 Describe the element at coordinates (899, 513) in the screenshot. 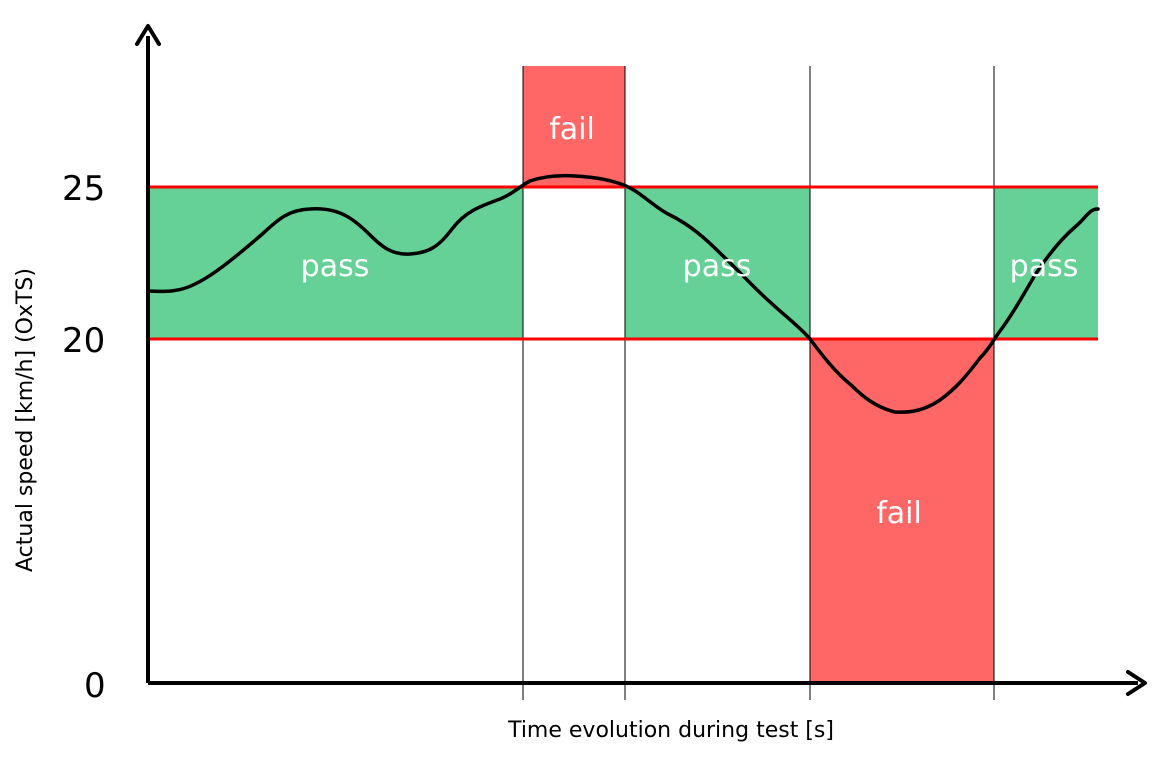

I see `fail-zone-2-label: fail` at that location.